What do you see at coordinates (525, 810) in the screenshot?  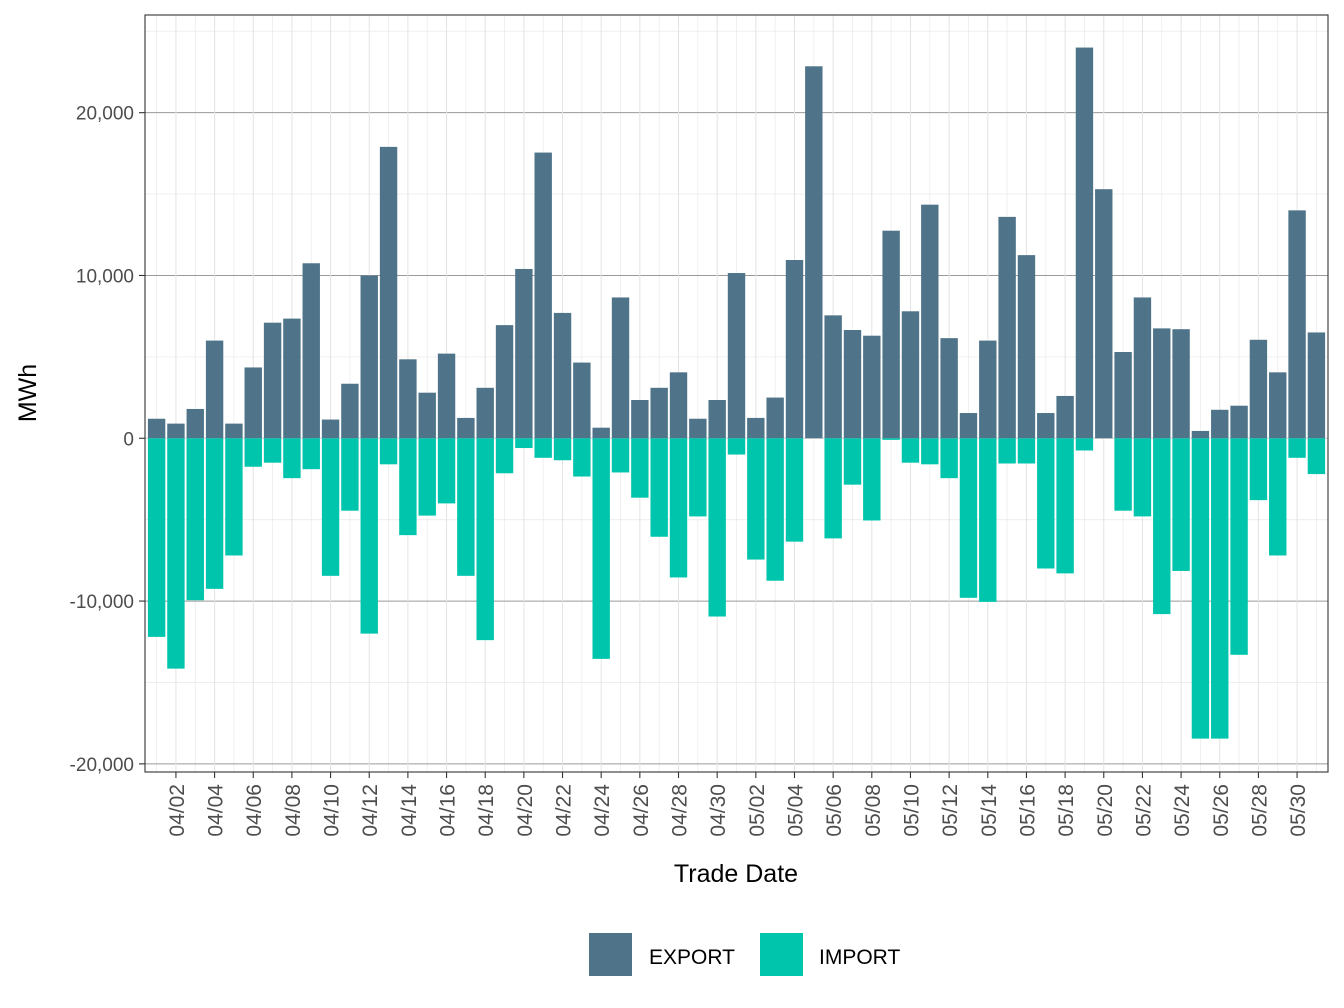 I see `x-tick-label: 04/20` at bounding box center [525, 810].